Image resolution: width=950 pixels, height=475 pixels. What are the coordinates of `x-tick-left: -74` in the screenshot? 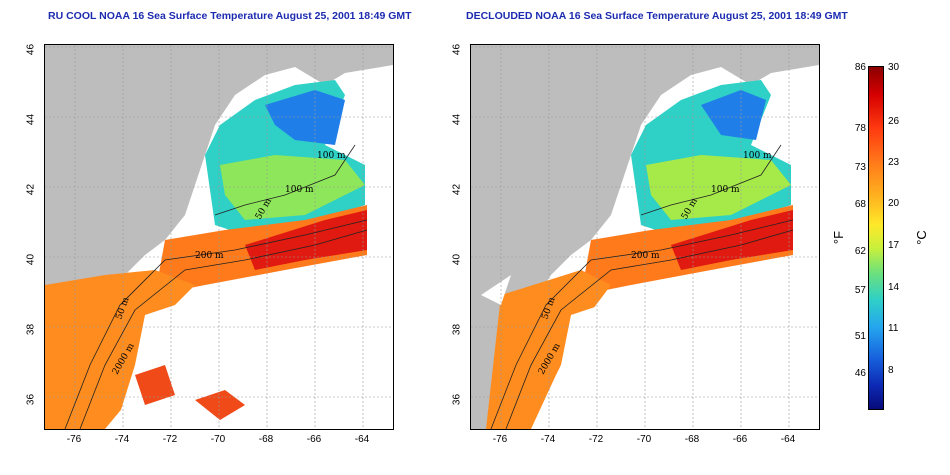 It's located at (122, 439).